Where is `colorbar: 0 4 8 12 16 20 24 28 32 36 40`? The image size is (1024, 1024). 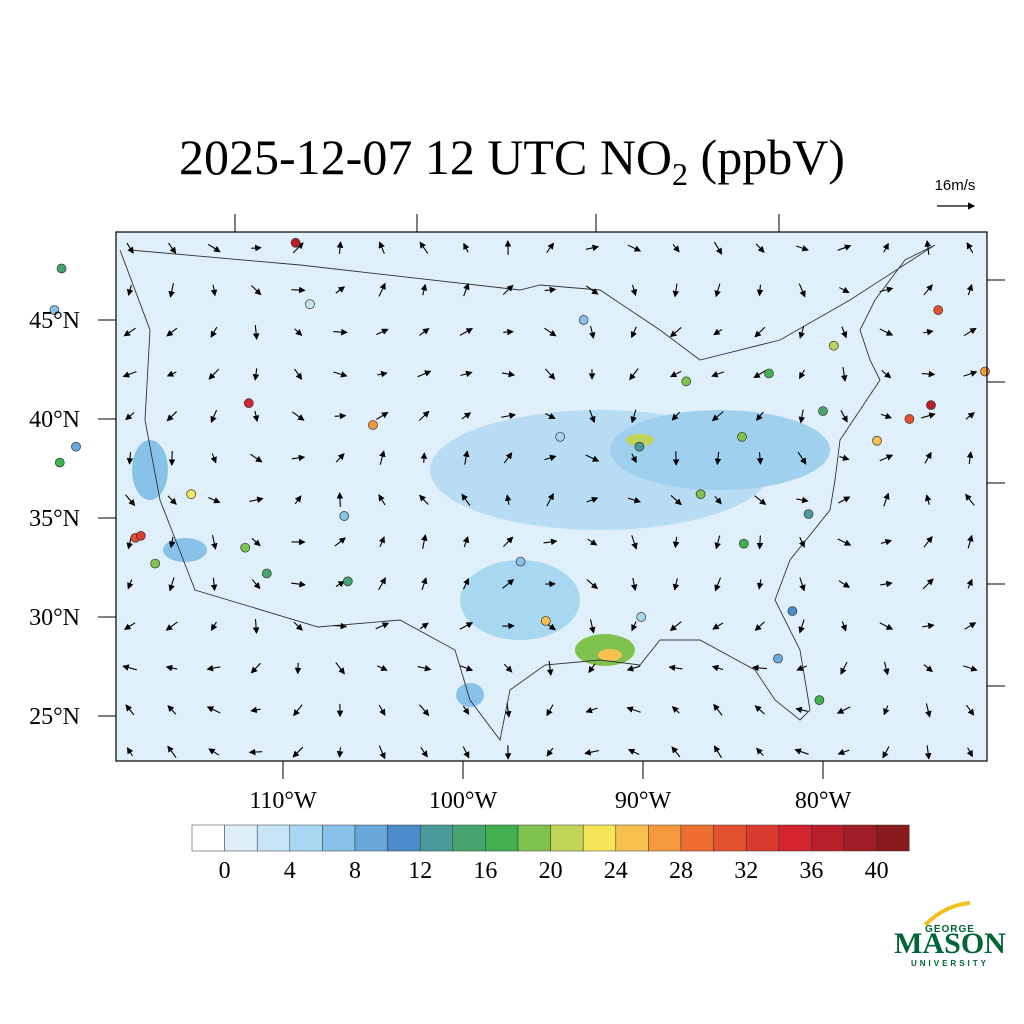
colorbar: 0 4 8 12 16 20 24 28 32 36 40 is located at coordinates (550, 854).